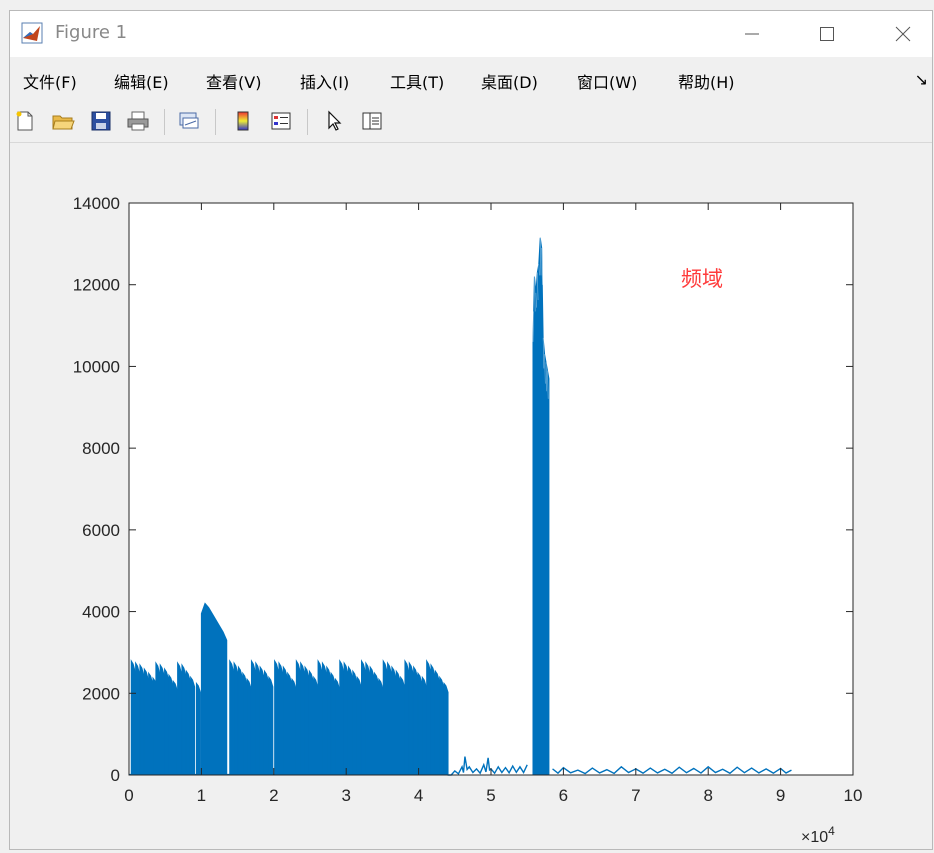 The width and height of the screenshot is (934, 853). What do you see at coordinates (921, 79) in the screenshot?
I see `menu-overflow-icon: ↘` at bounding box center [921, 79].